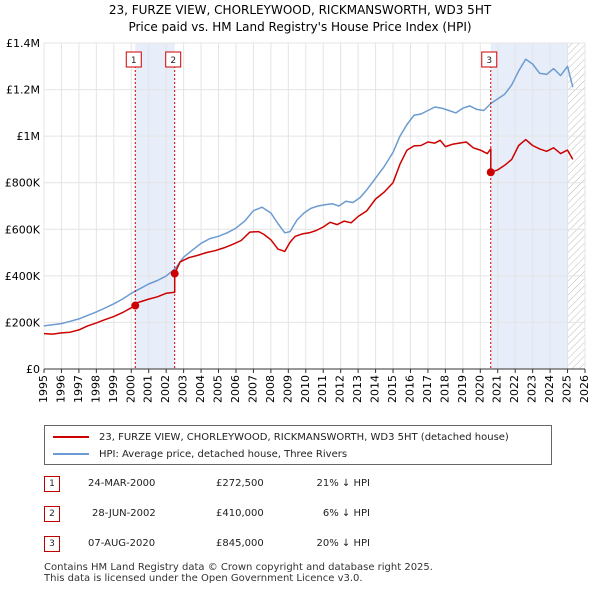  What do you see at coordinates (43, 389) in the screenshot?
I see `x-tick-label: 1995` at bounding box center [43, 389].